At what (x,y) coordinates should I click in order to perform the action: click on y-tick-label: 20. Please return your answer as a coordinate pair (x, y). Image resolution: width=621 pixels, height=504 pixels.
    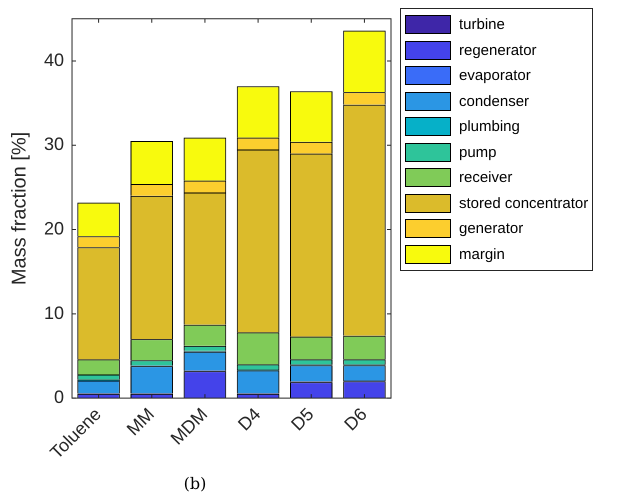
    Looking at the image, I should click on (54, 228).